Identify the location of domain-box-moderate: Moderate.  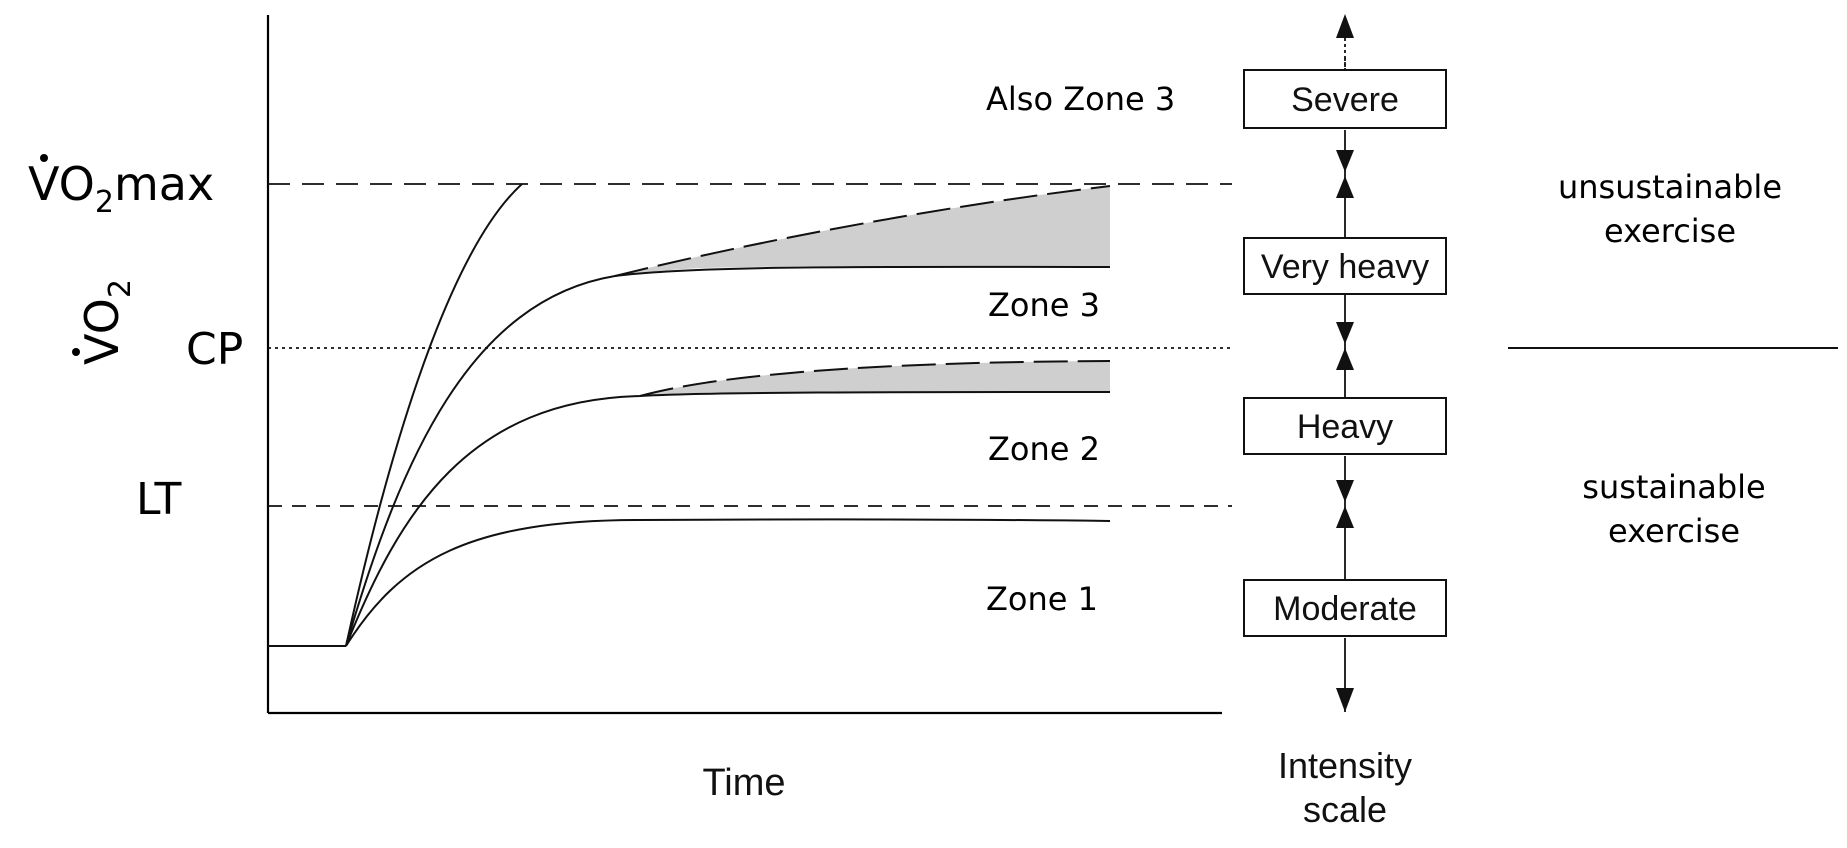
(1345, 608).